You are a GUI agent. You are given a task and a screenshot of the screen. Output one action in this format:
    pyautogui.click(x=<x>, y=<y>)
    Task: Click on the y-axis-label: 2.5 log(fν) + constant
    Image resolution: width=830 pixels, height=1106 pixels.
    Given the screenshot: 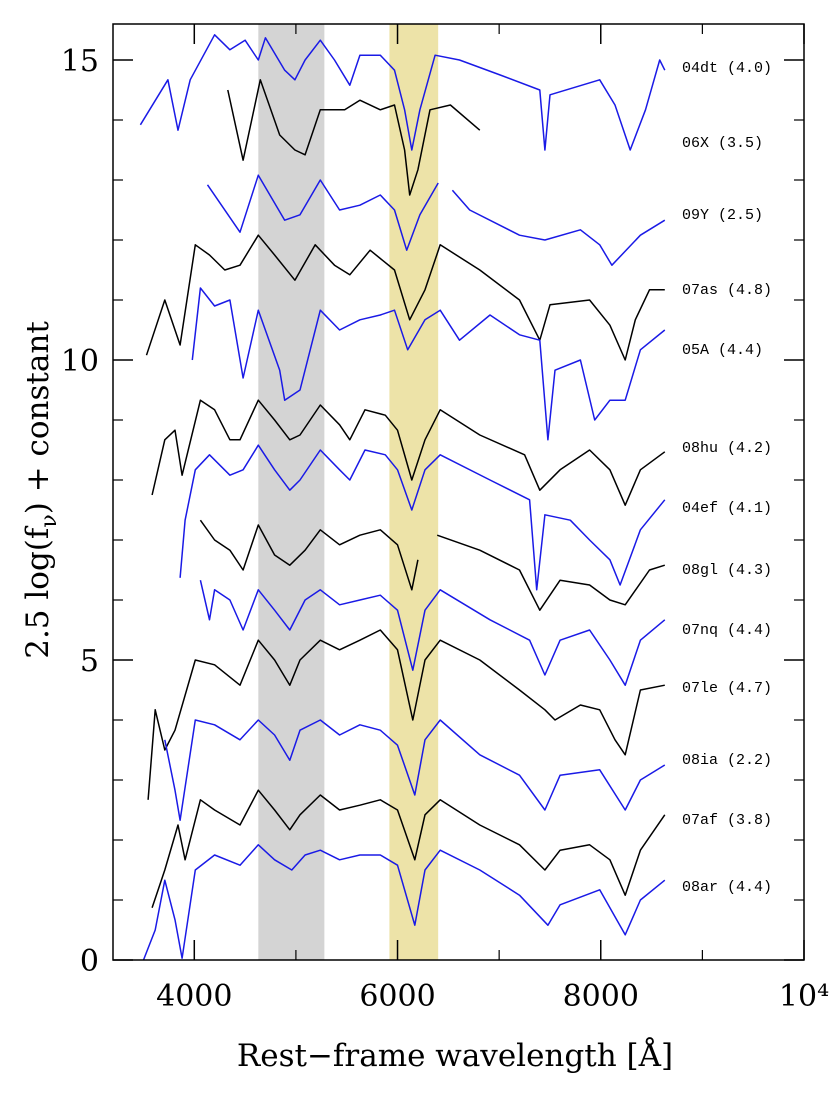 What is the action you would take?
    pyautogui.click(x=41, y=490)
    